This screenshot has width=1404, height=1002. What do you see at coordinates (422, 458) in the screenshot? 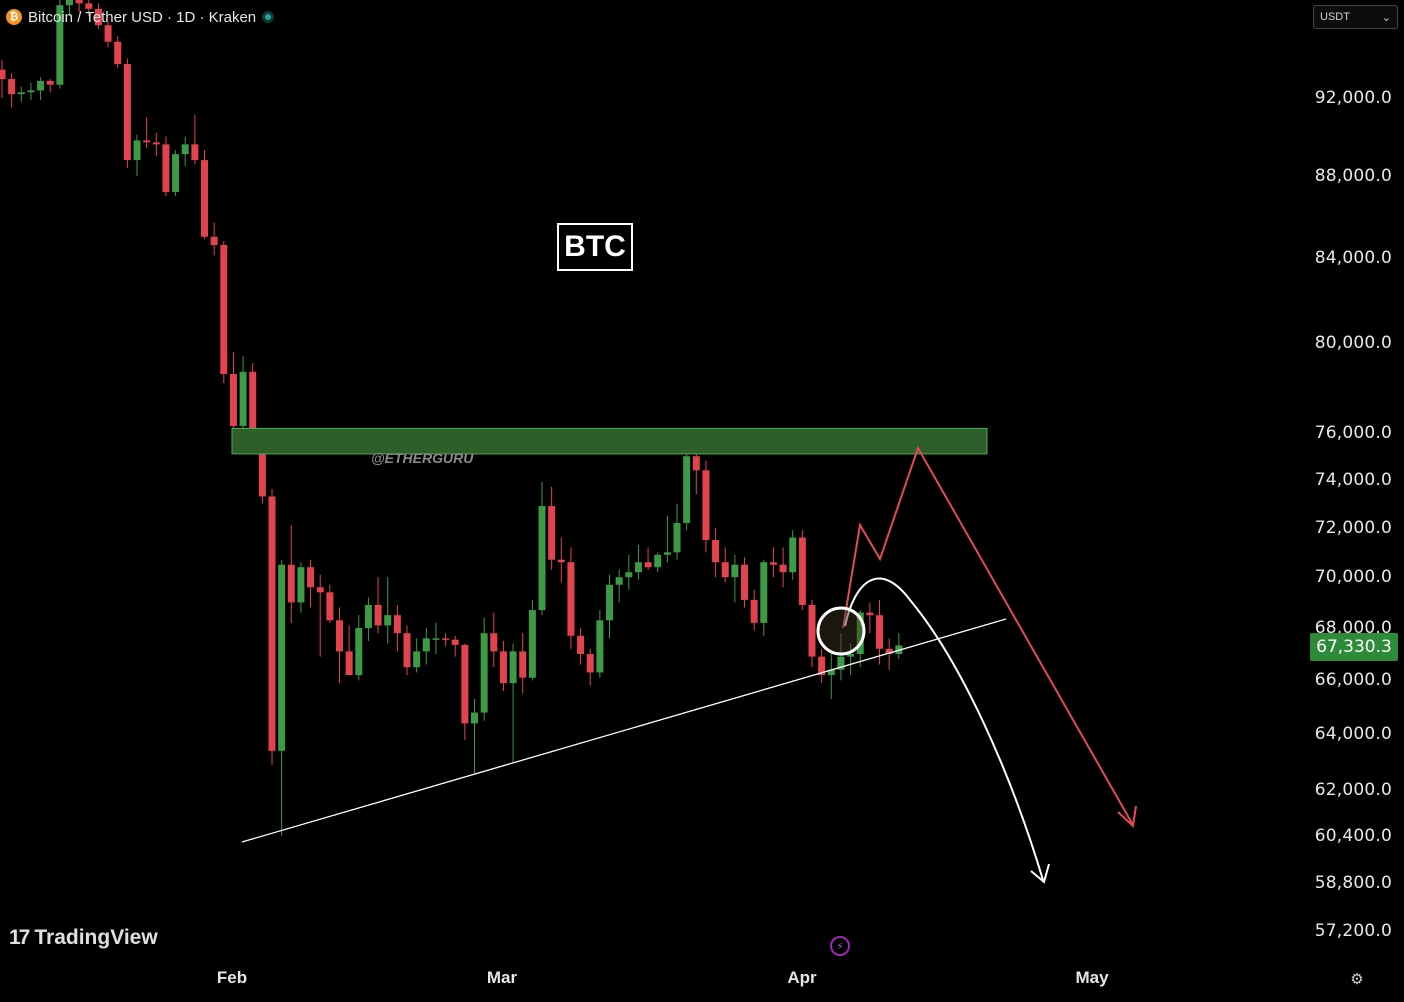
I see `author-watermark: @ETHERGURU` at bounding box center [422, 458].